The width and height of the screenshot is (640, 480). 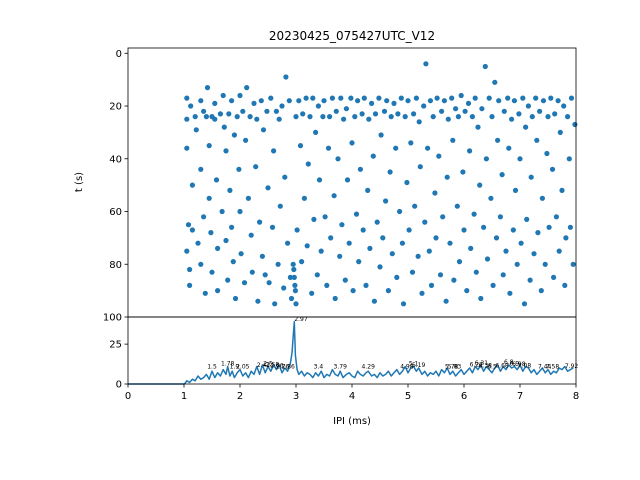 What do you see at coordinates (477, 365) in the screenshot?
I see `peak-label: 6.22` at bounding box center [477, 365].